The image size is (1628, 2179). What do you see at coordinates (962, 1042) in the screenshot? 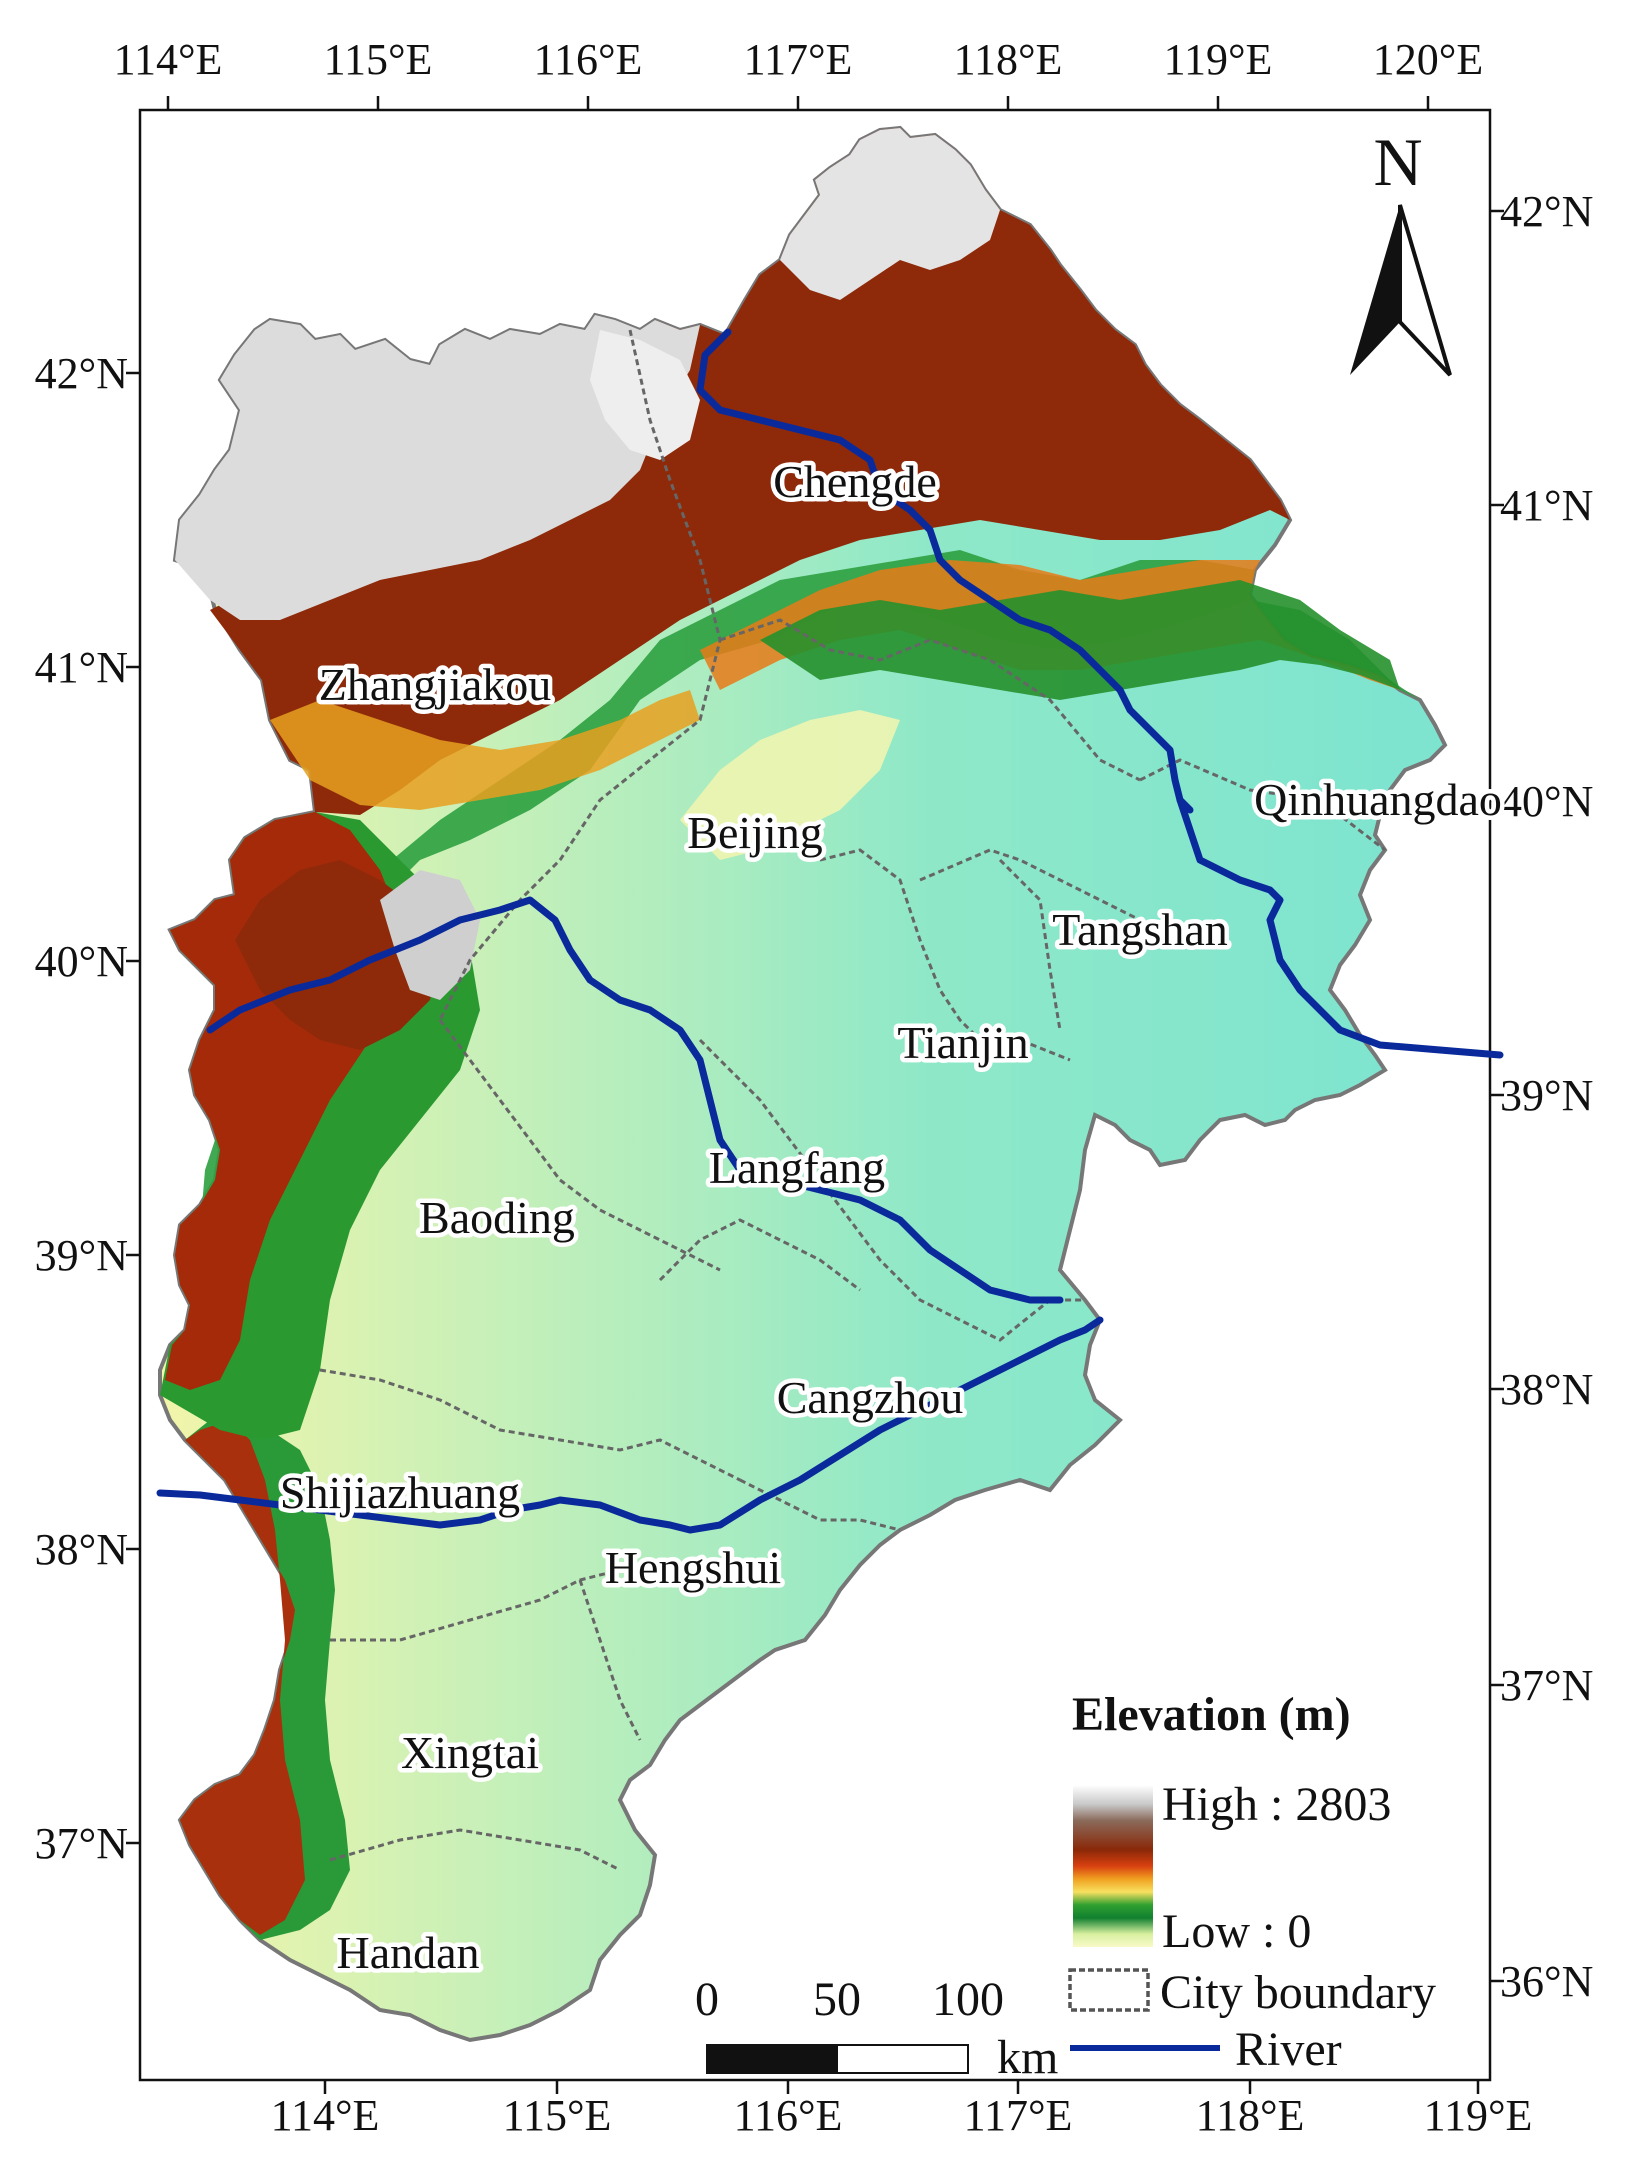
I see `city-label-tianjin: Tianjin` at bounding box center [962, 1042].